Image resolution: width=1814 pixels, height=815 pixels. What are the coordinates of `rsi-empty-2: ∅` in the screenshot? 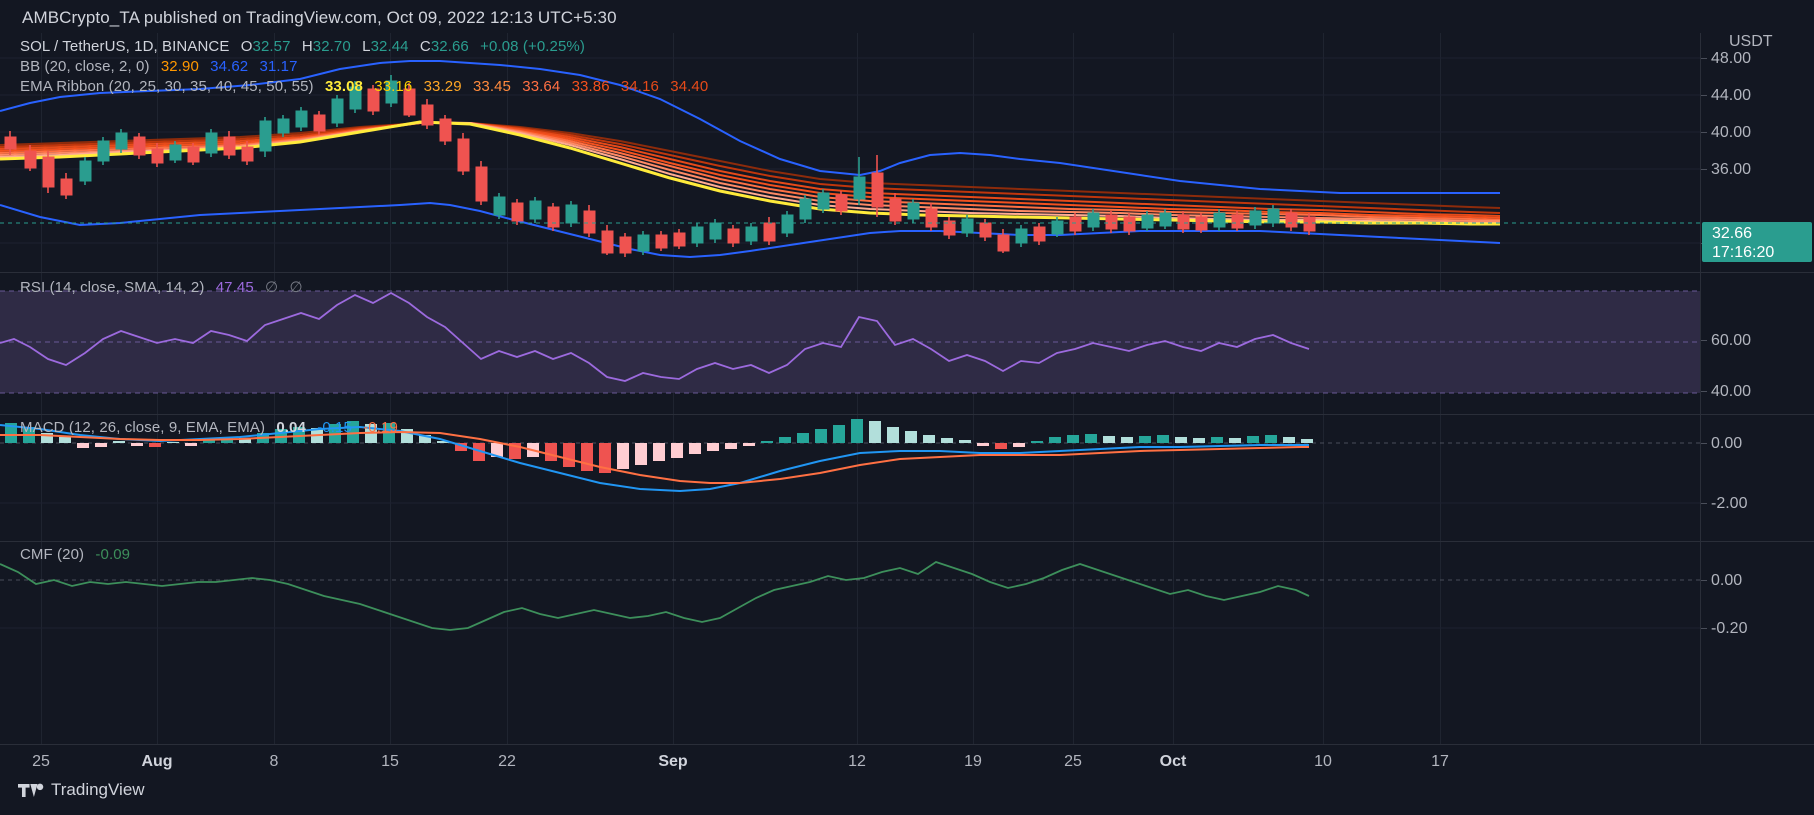 It's located at (296, 287).